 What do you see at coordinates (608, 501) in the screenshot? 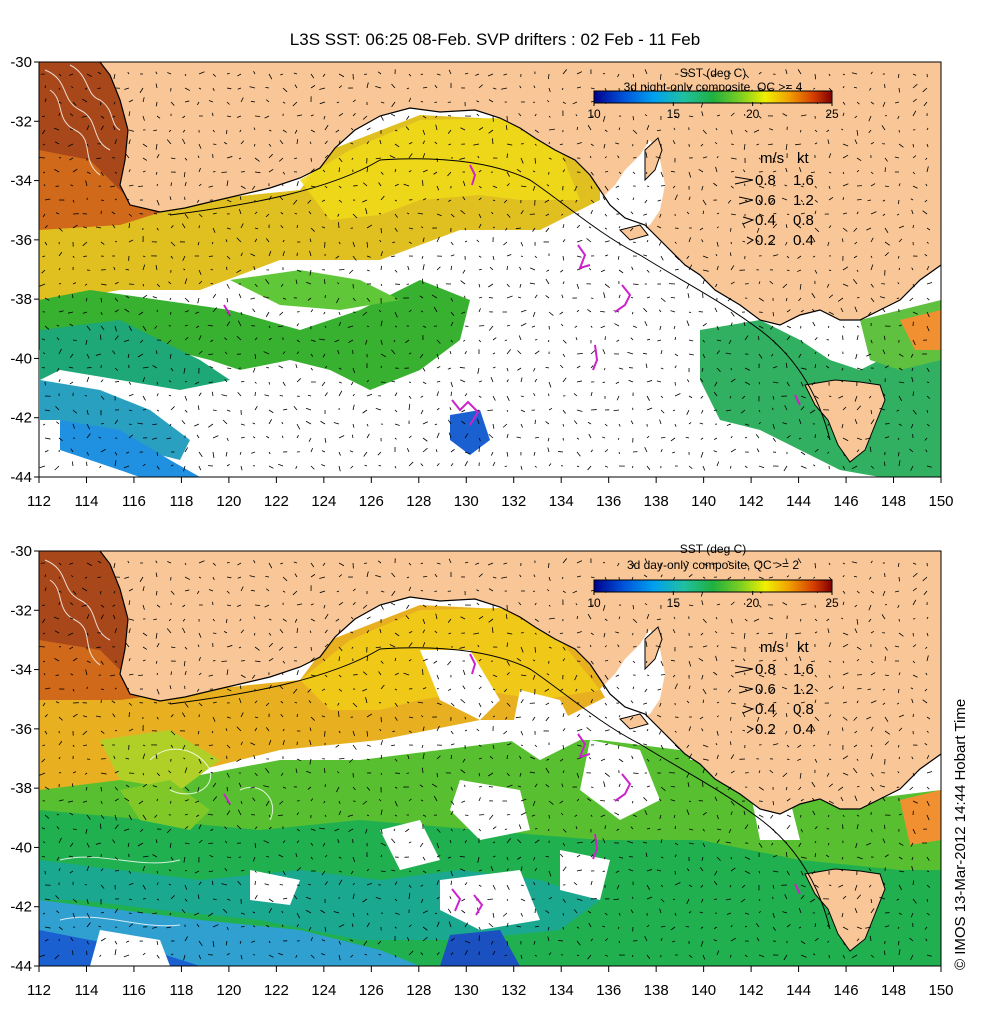
I see `x-tick-label: 136` at bounding box center [608, 501].